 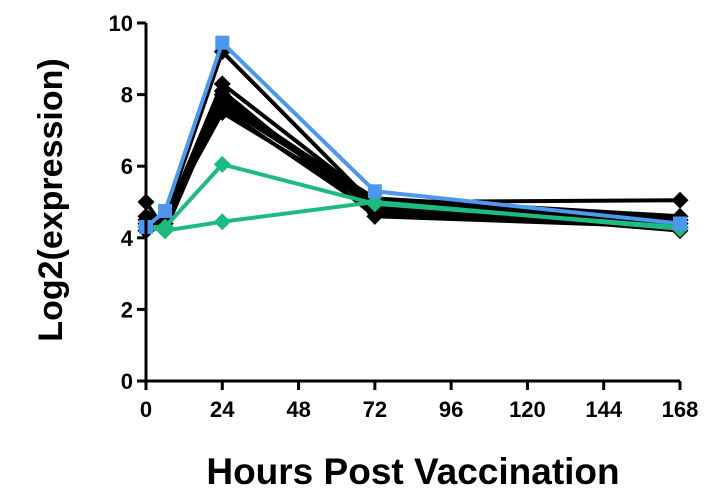 What do you see at coordinates (121, 23) in the screenshot?
I see `y-tick-label: 10` at bounding box center [121, 23].